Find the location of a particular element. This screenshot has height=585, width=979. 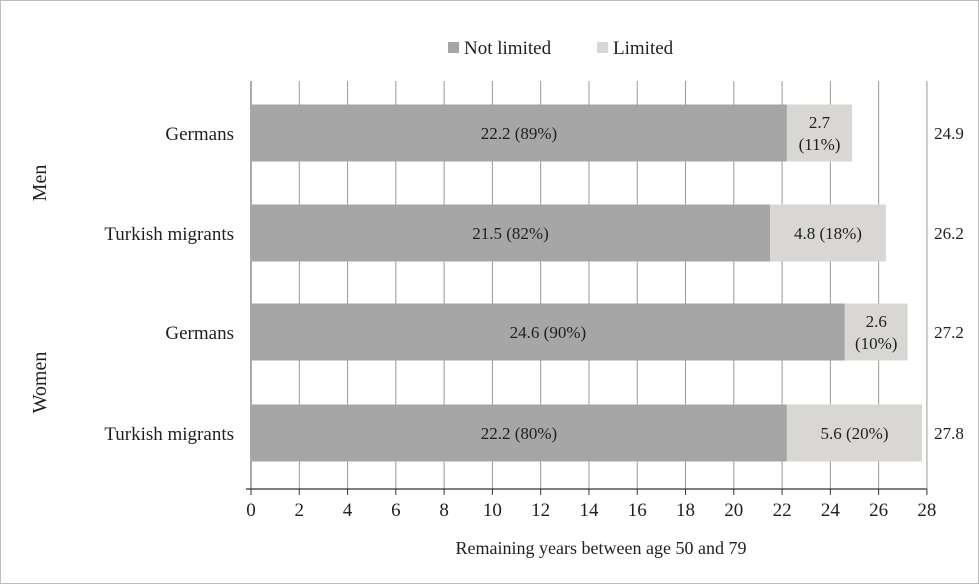

x-tick-label: 20 is located at coordinates (733, 510).